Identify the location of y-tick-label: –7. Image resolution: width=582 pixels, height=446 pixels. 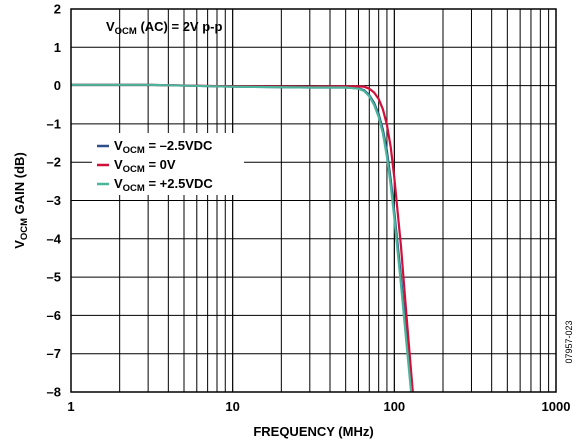
(54, 353).